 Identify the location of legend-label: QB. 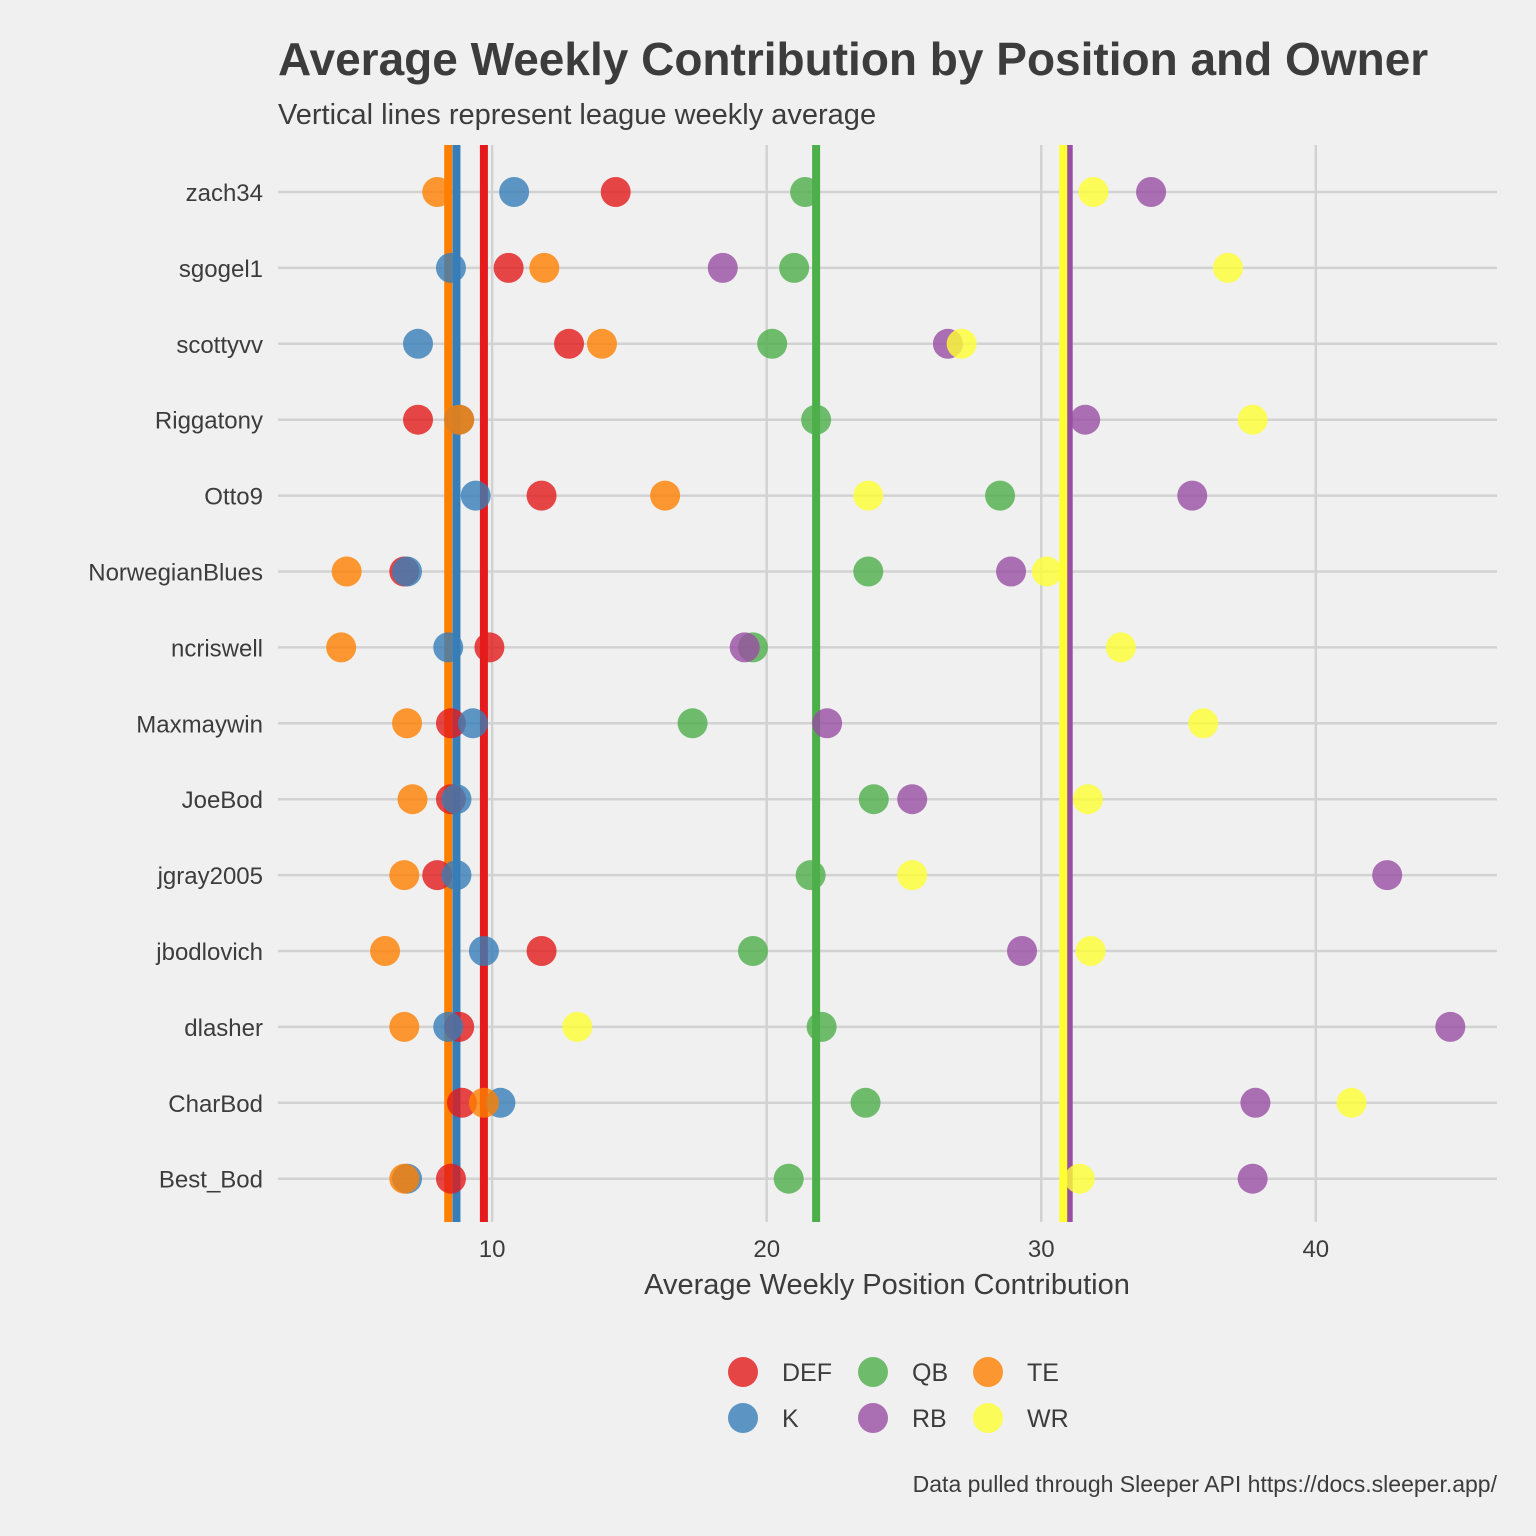
(930, 1373).